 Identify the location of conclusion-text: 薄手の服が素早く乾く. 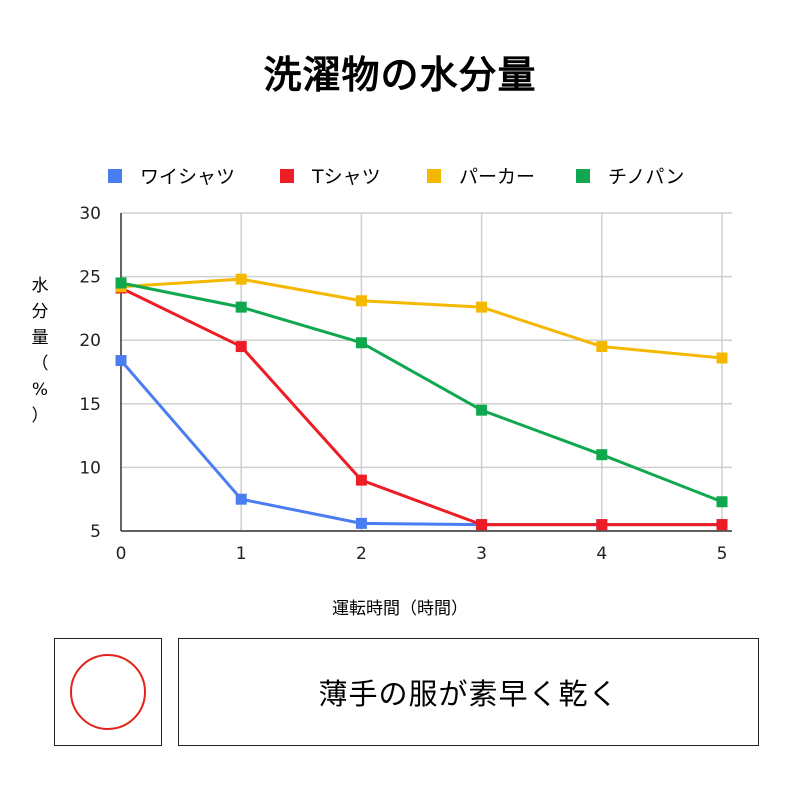
(468, 694).